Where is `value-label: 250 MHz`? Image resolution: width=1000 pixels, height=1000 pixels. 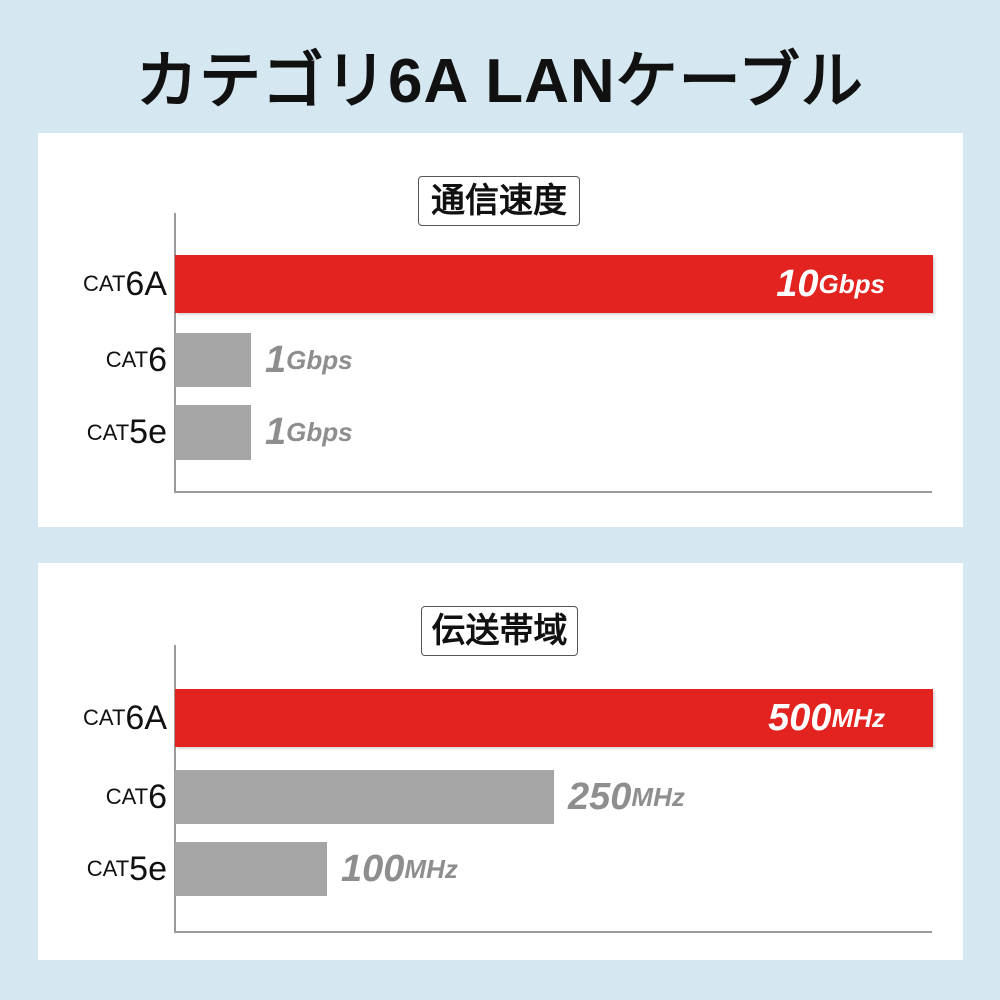
value-label: 250 MHz is located at coordinates (626, 797).